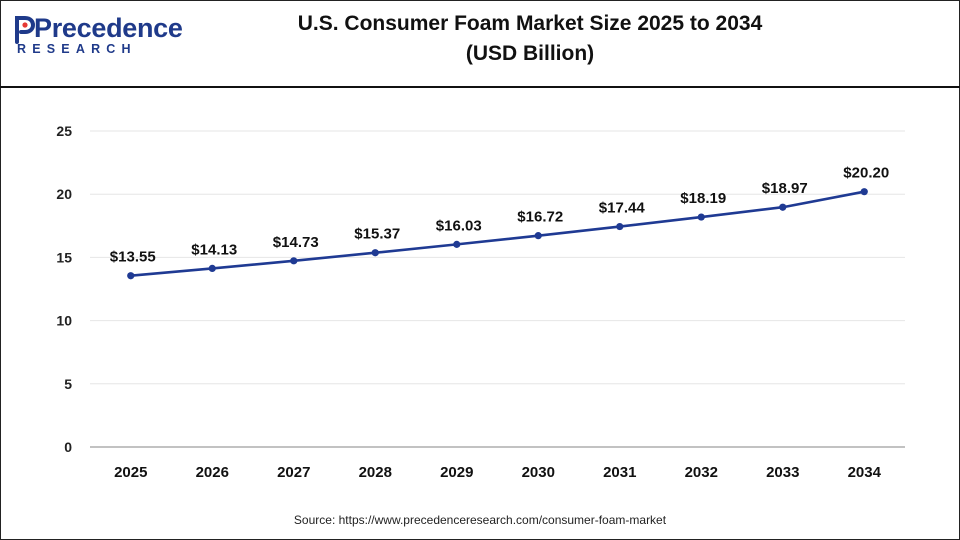 This screenshot has width=960, height=540. What do you see at coordinates (212, 472) in the screenshot?
I see `x-tick-label: 2026` at bounding box center [212, 472].